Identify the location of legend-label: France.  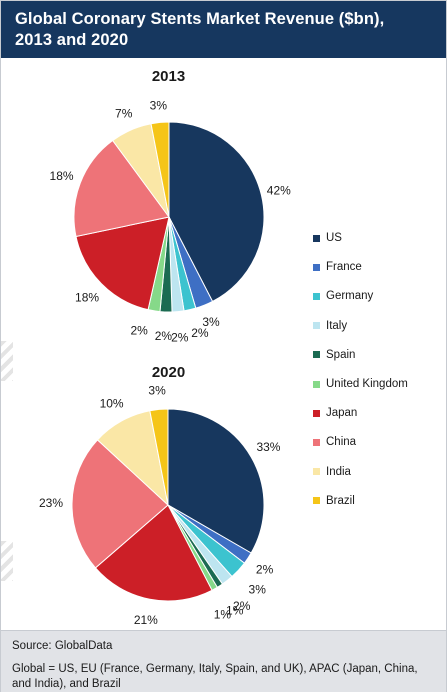
(344, 267).